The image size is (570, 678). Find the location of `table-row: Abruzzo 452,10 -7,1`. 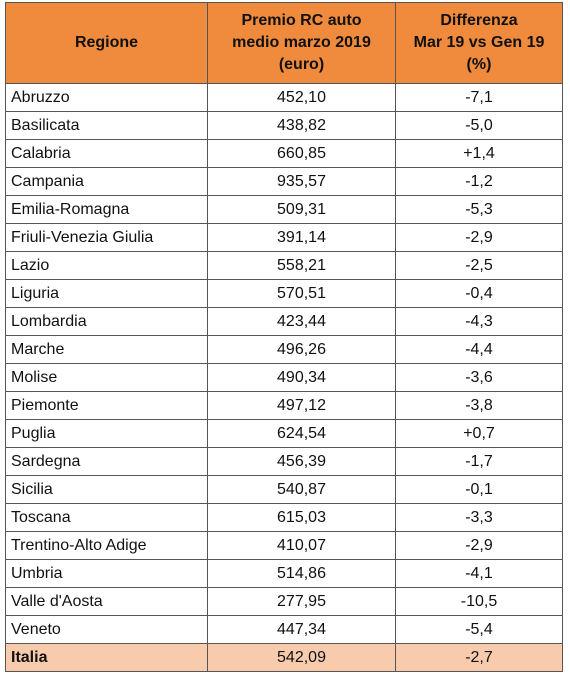

table-row: Abruzzo 452,10 -7,1 is located at coordinates (284, 97).